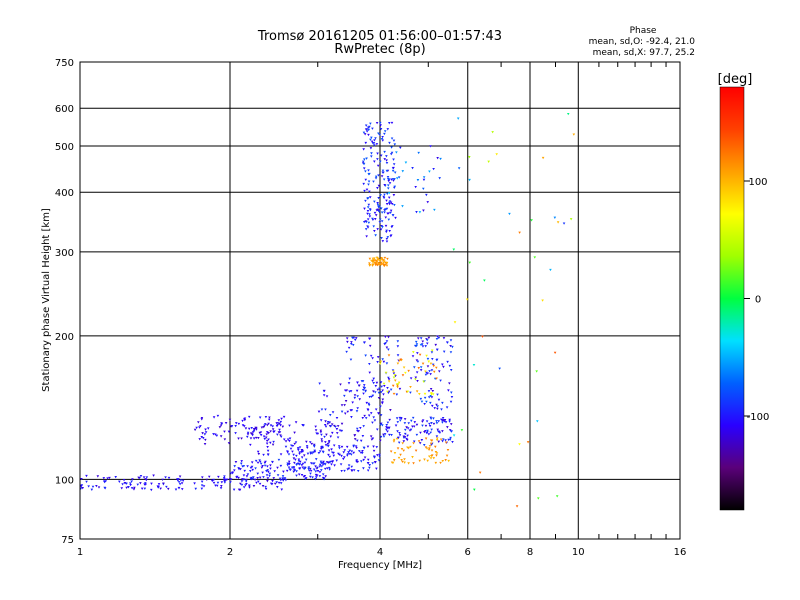  I want to click on chart-subtitle: RwPretec (8p), so click(379, 49).